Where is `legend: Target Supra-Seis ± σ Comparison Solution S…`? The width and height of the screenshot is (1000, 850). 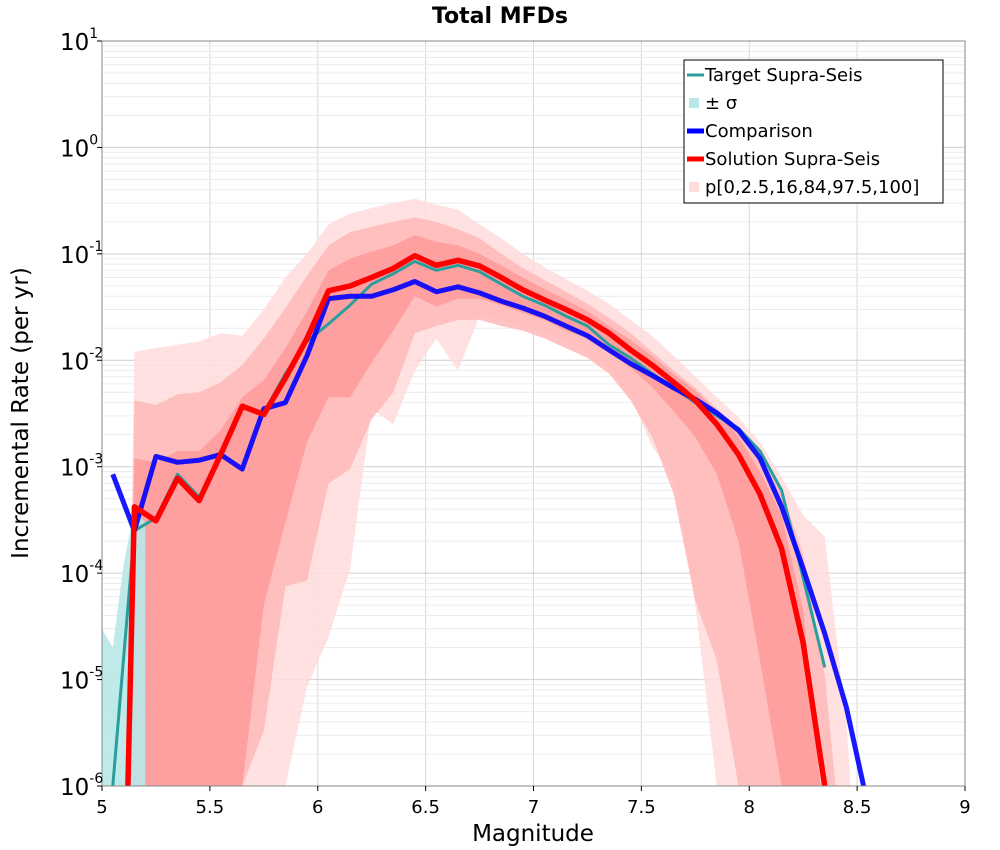 legend: Target Supra-Seis ± σ Comparison Solution S… is located at coordinates (813, 131).